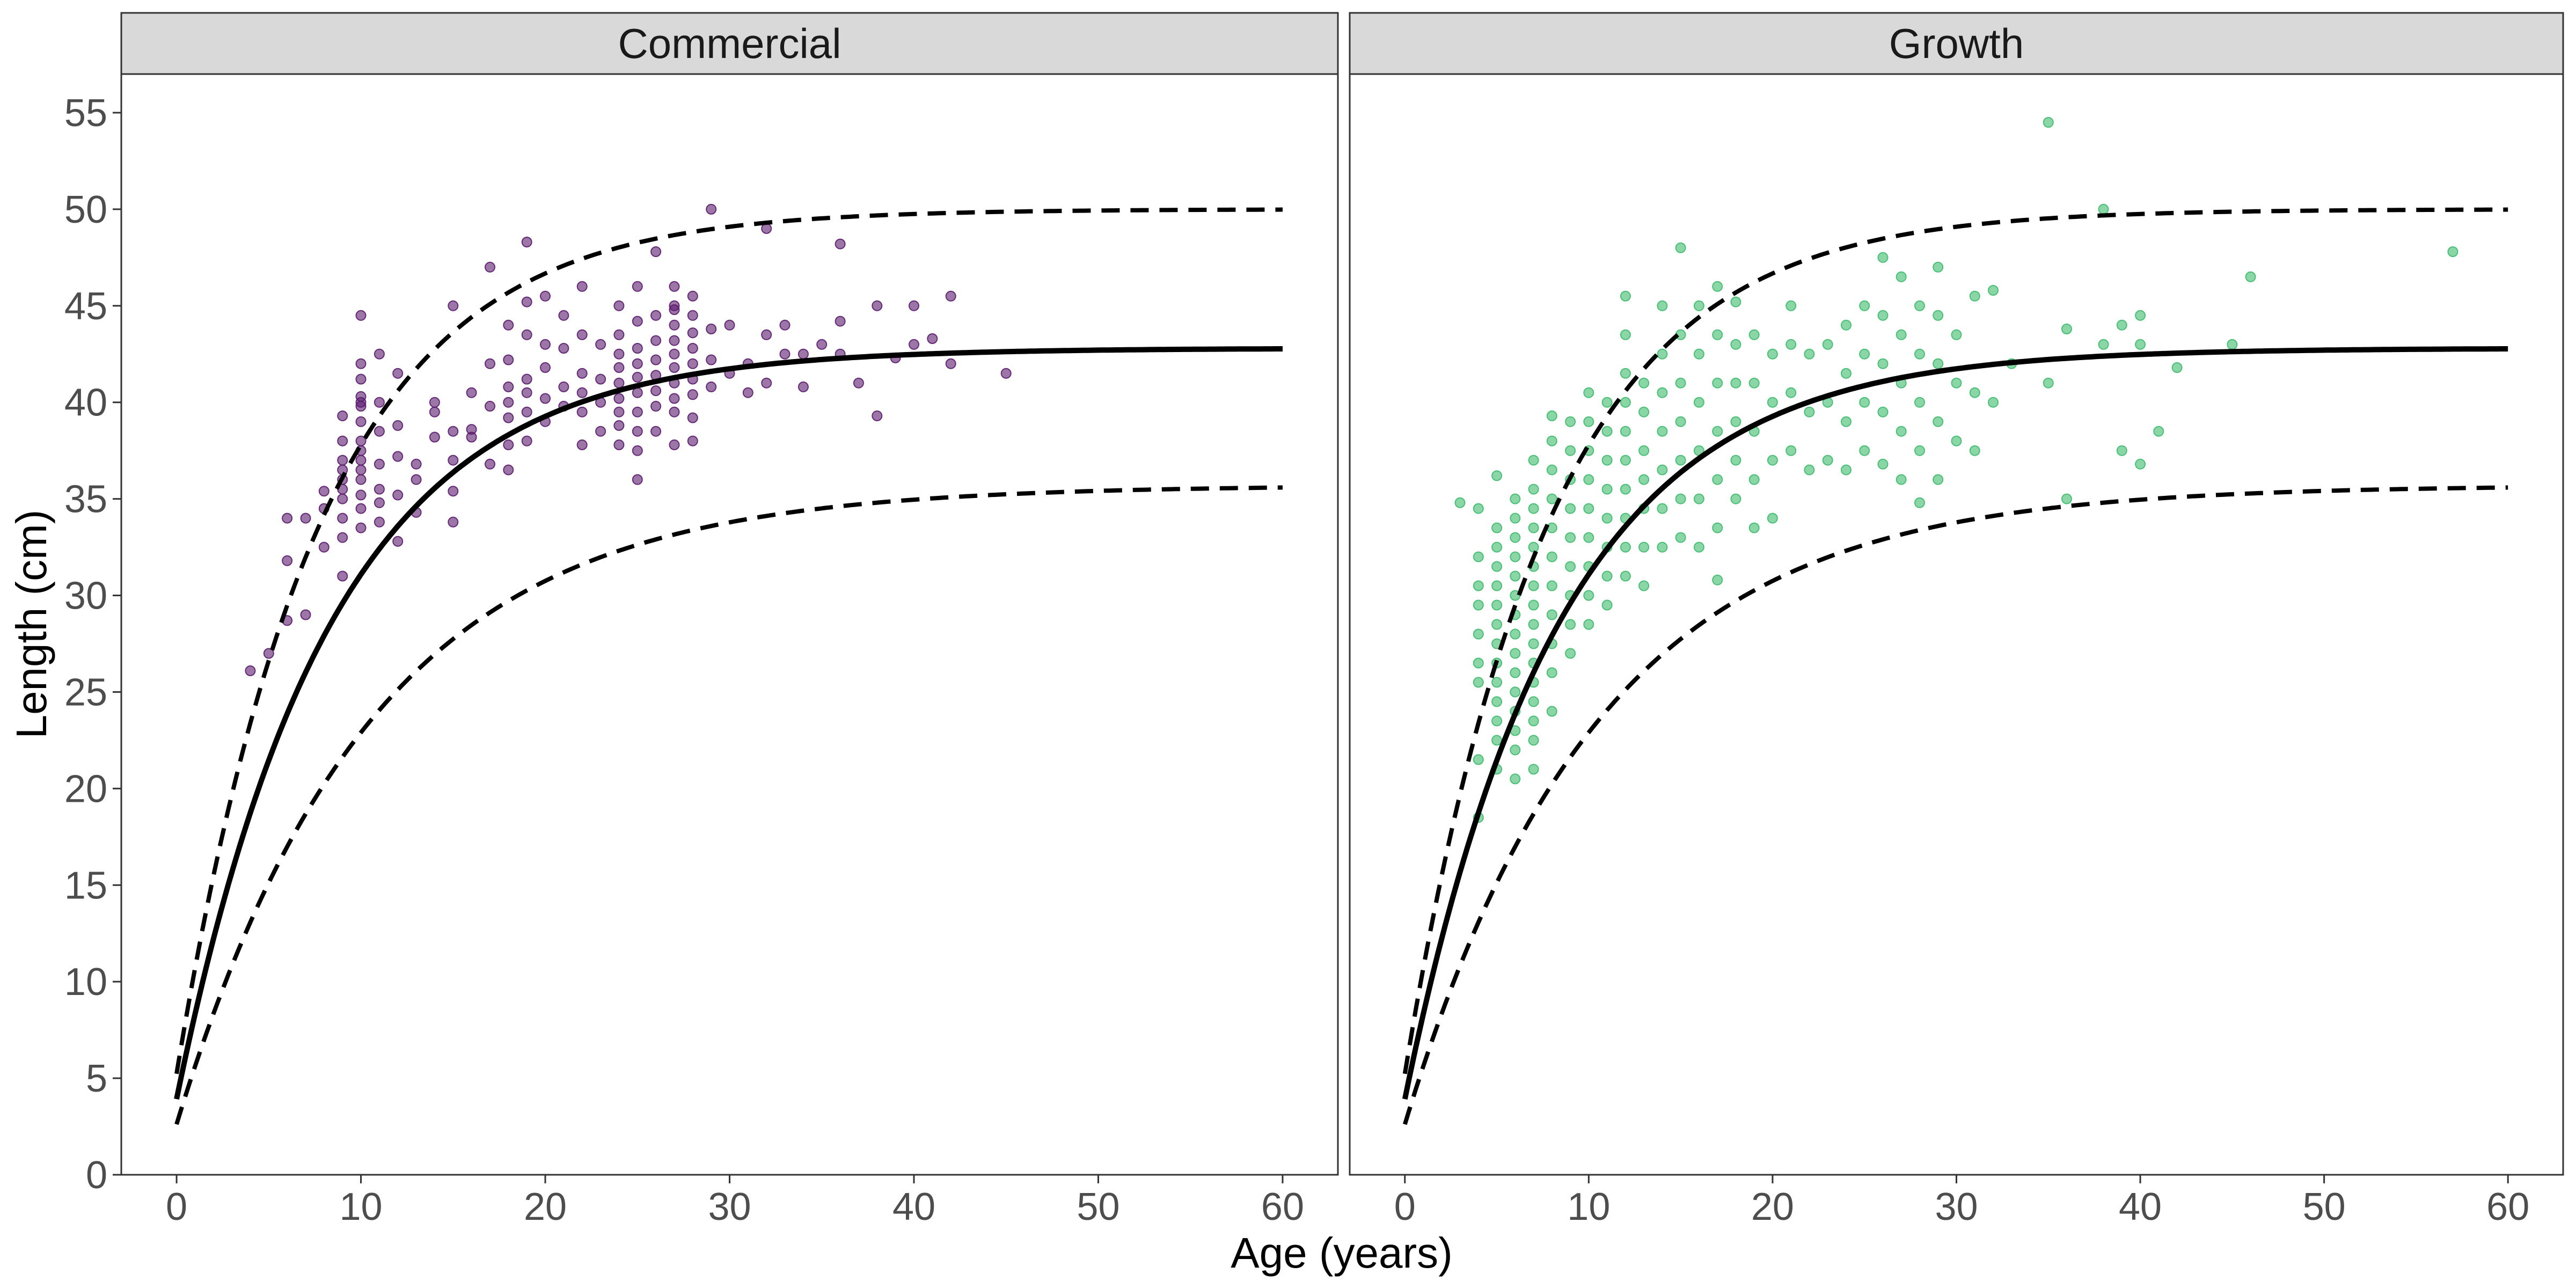 This screenshot has width=2576, height=1288. I want to click on y-tick-label: 55, so click(85, 113).